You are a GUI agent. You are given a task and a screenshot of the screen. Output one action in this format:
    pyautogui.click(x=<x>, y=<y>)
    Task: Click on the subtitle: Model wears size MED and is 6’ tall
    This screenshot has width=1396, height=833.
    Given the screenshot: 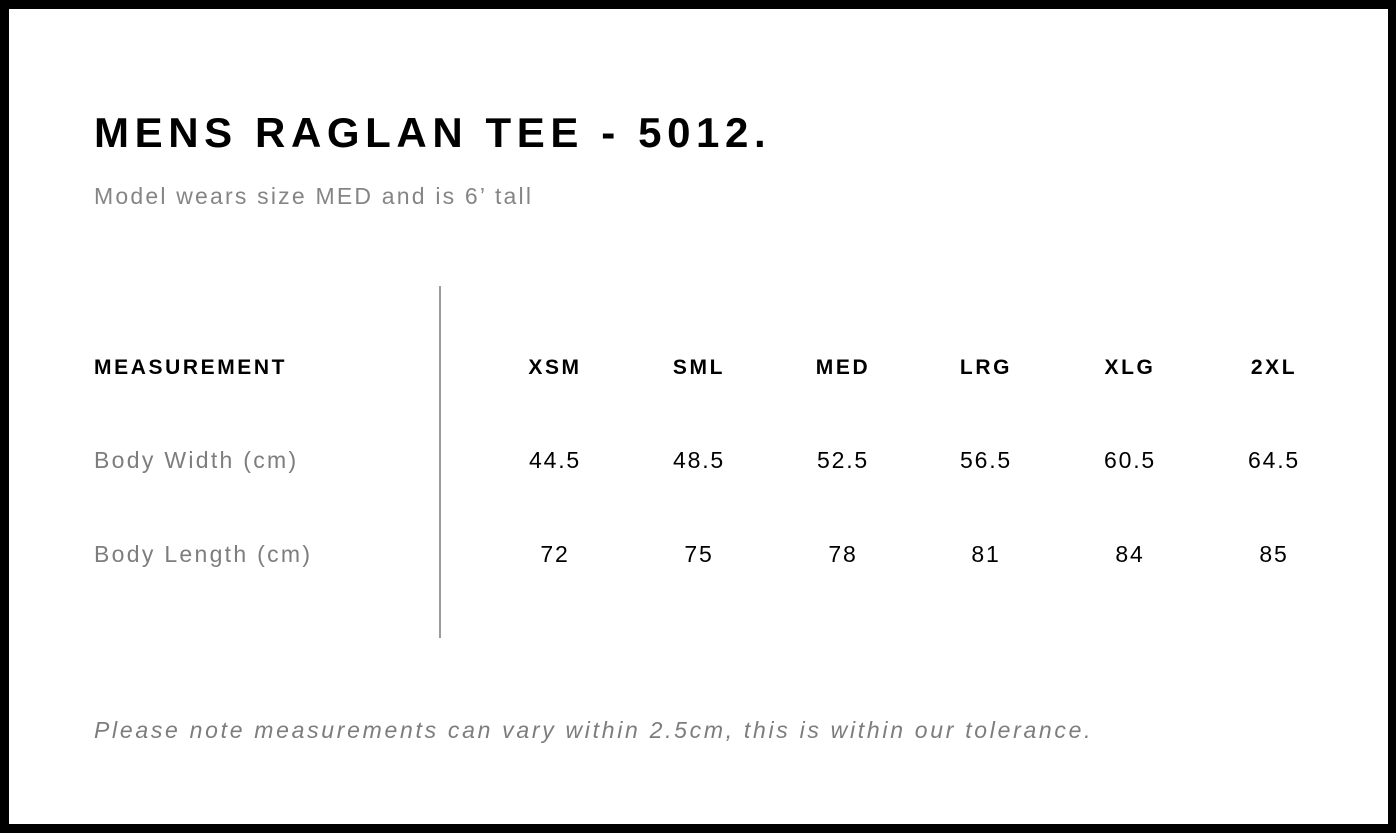 What is the action you would take?
    pyautogui.click(x=314, y=196)
    